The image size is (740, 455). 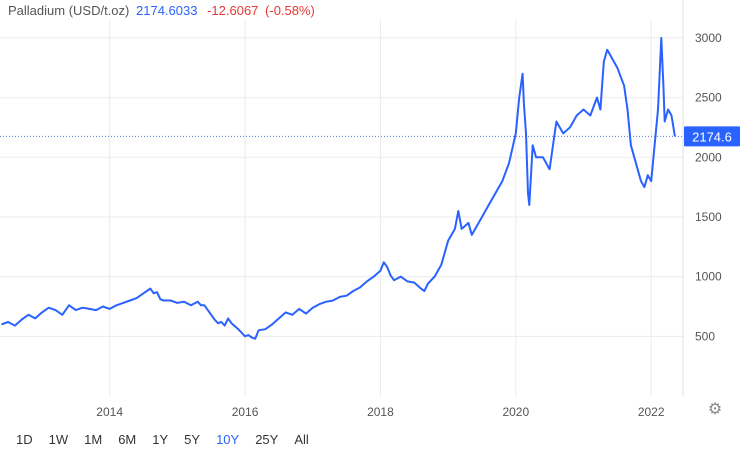 I want to click on last-price-tag-label: 2174.6, so click(x=712, y=136).